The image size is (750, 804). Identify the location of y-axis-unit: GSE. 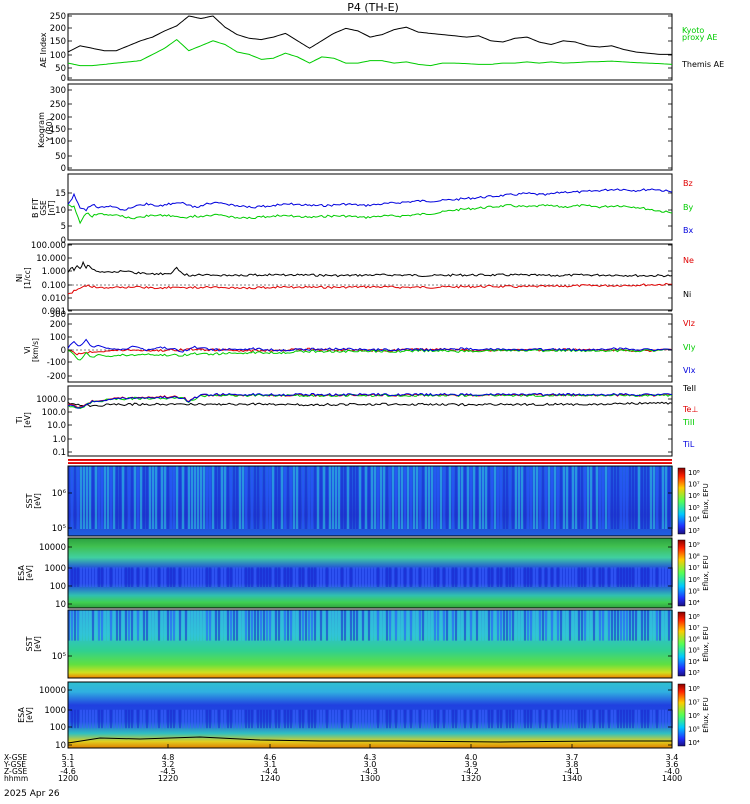
(43, 208).